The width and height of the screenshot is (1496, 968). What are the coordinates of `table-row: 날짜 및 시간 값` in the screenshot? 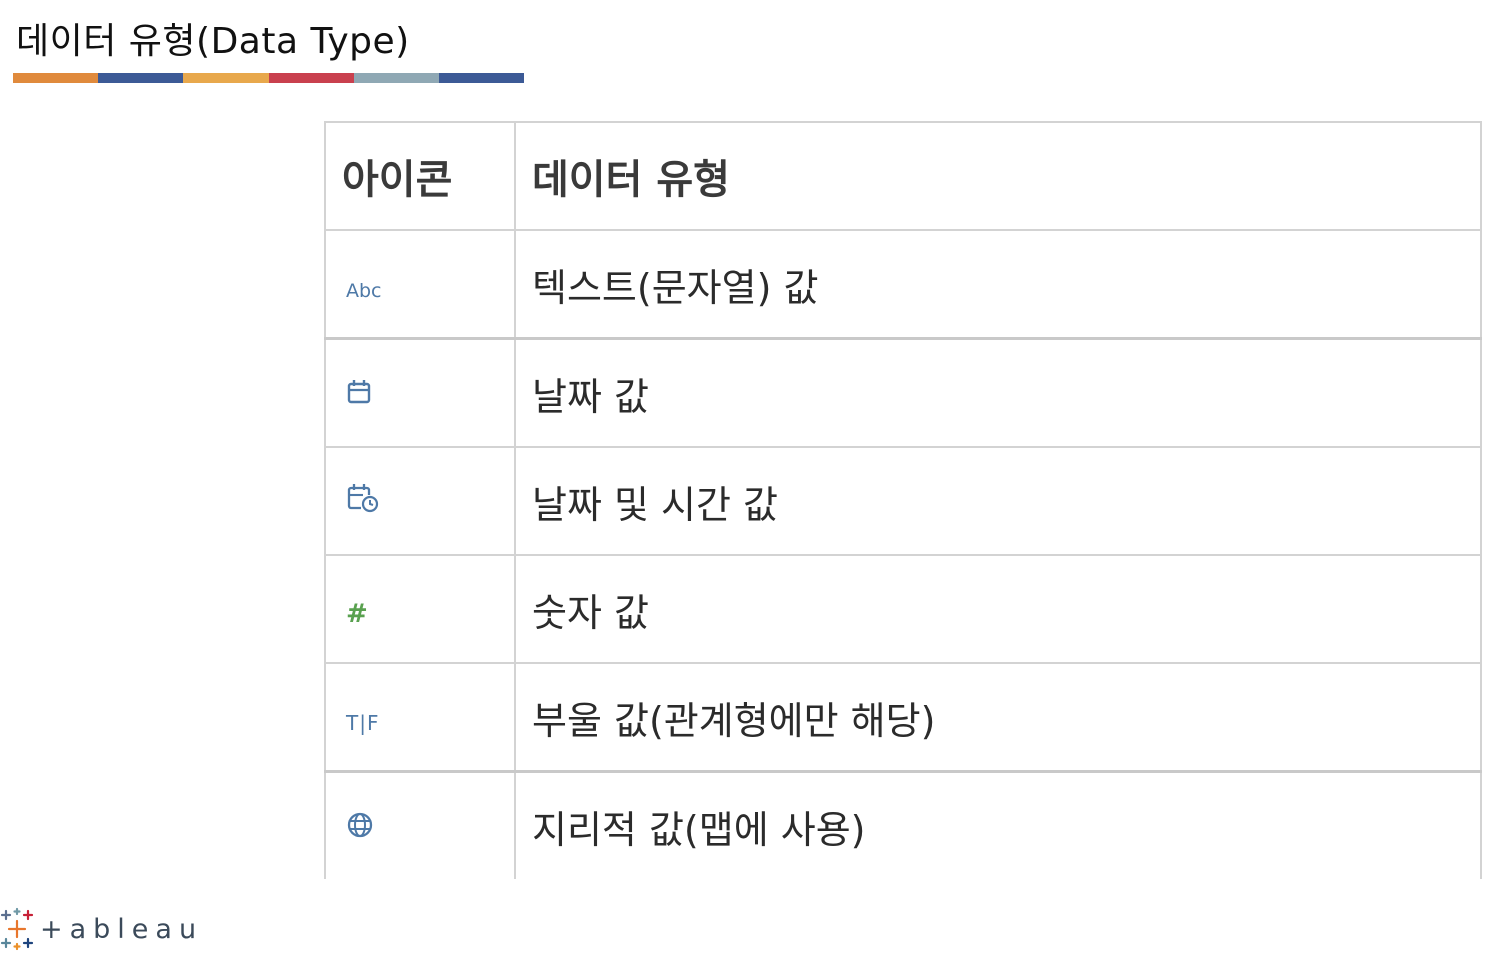 It's located at (903, 501).